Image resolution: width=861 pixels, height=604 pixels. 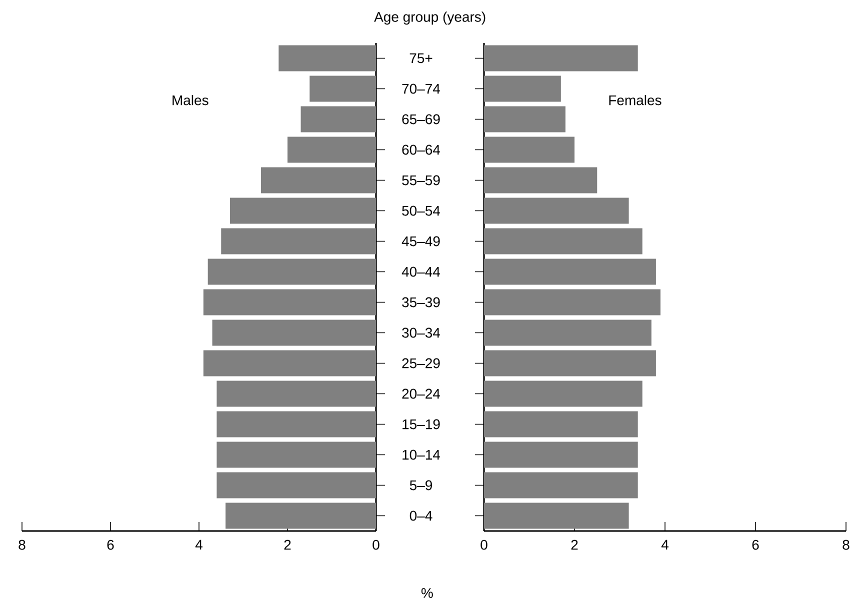 I want to click on y-tick-label: 45–49, so click(x=421, y=241).